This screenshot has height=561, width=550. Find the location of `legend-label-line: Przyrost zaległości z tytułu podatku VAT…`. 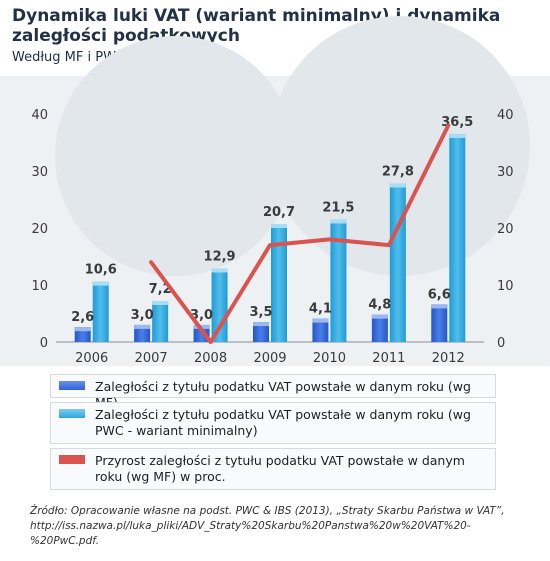

legend-label-line: Przyrost zaległości z tytułu podatku VAT… is located at coordinates (280, 468).